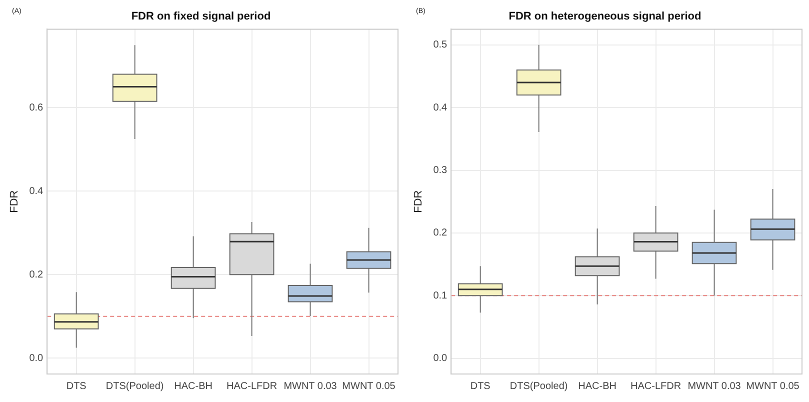 The image size is (809, 402). I want to click on chart-title: FDR on heterogeneous signal period, so click(605, 16).